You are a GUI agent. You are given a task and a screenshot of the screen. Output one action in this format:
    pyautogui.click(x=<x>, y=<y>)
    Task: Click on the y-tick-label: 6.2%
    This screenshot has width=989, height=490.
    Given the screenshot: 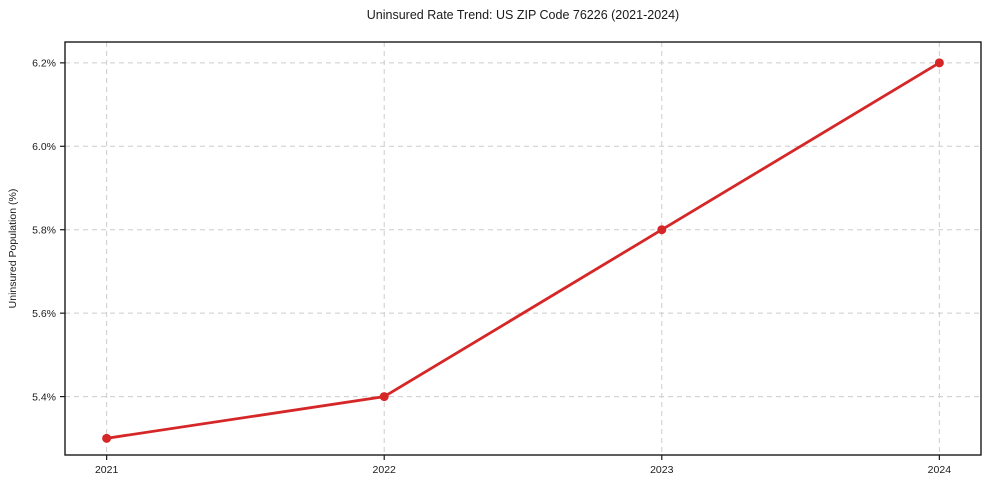 What is the action you would take?
    pyautogui.click(x=44, y=64)
    